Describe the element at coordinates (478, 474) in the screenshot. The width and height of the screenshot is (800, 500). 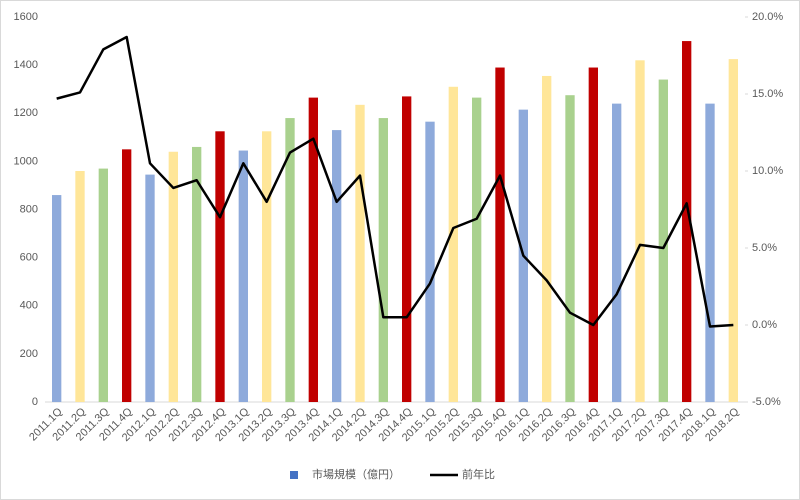
I see `legend-label: 前年比` at that location.